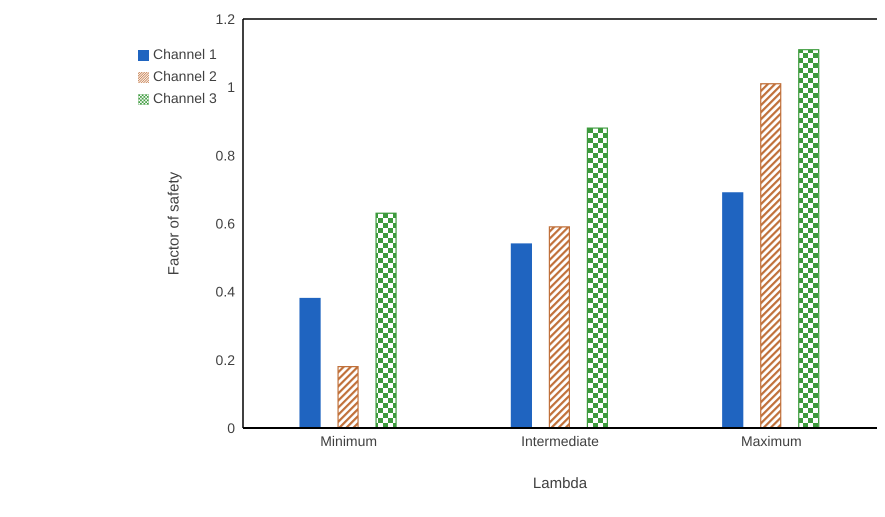  Describe the element at coordinates (560, 440) in the screenshot. I see `x-tick-label: Intermediate` at that location.